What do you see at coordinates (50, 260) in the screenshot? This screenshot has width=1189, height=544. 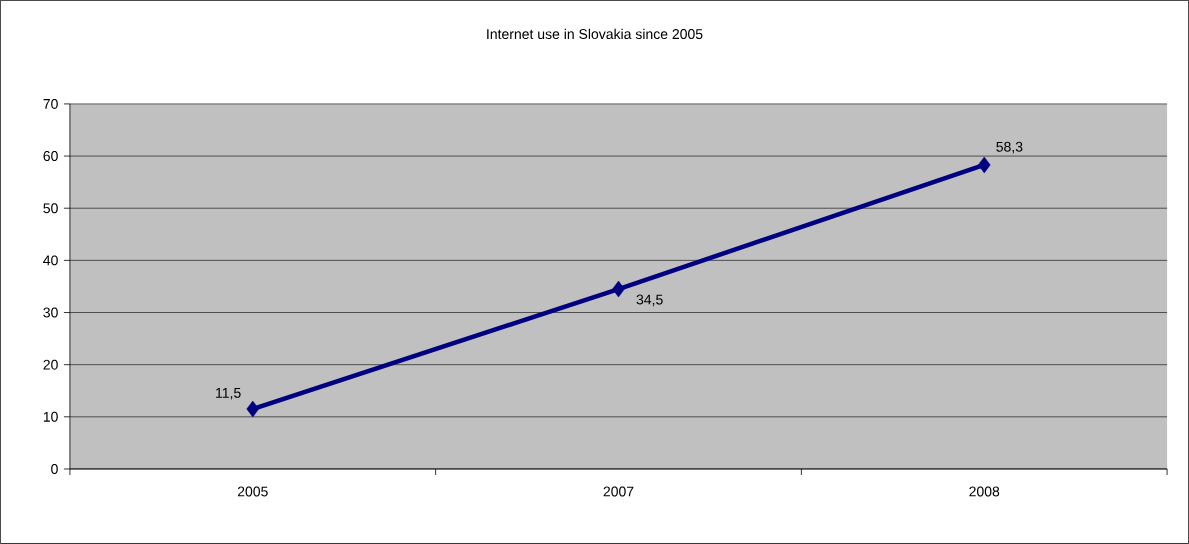 I see `y-tick-label: 40` at bounding box center [50, 260].